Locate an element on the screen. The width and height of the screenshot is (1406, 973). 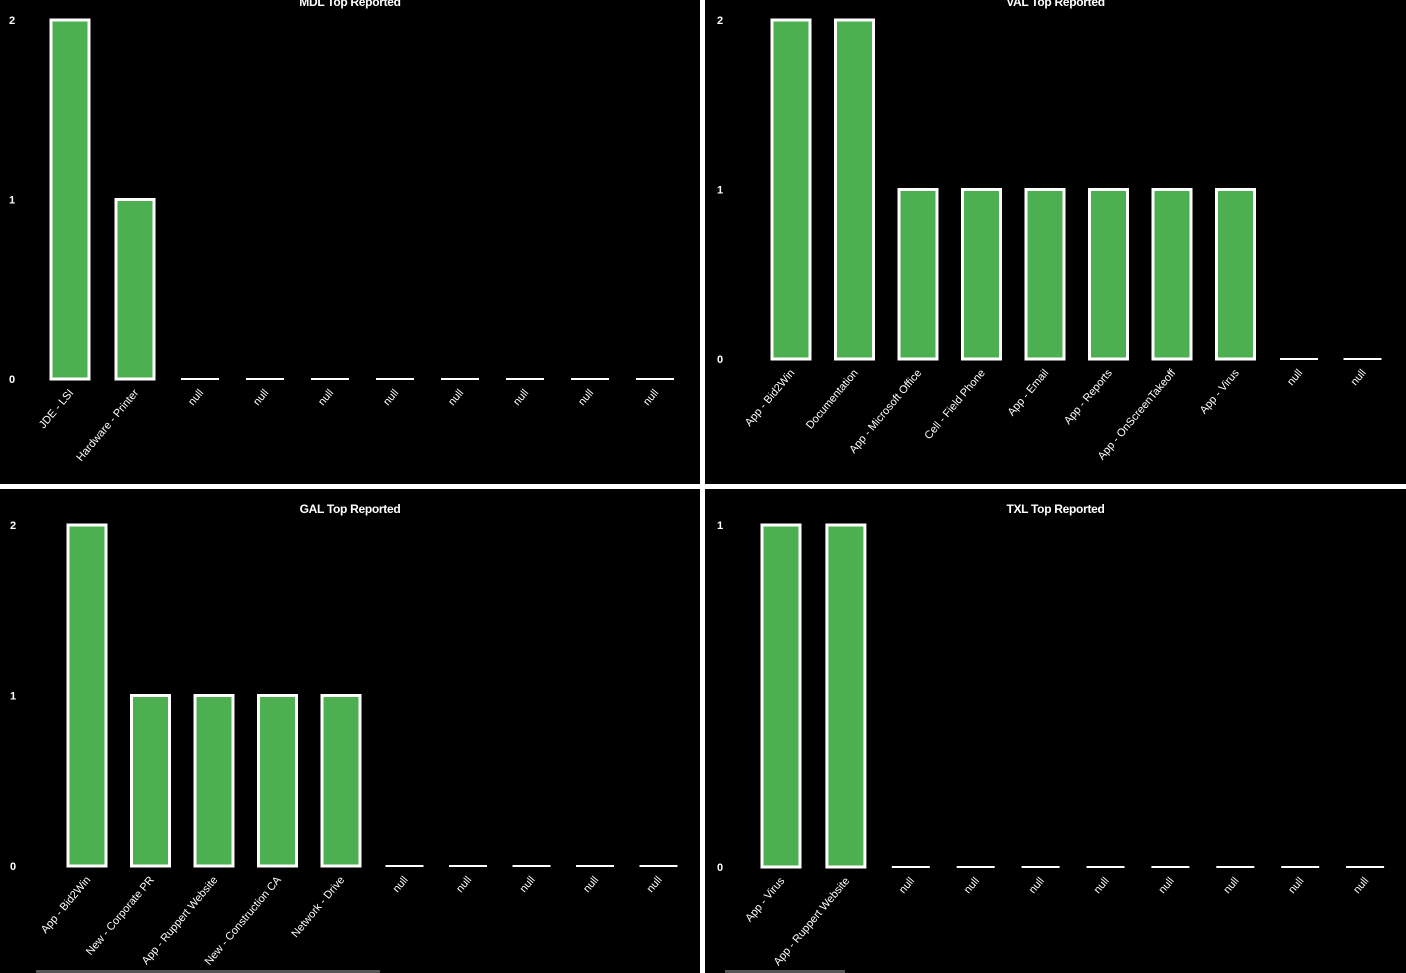
x-category-label: JDE - LSI is located at coordinates (56, 409).